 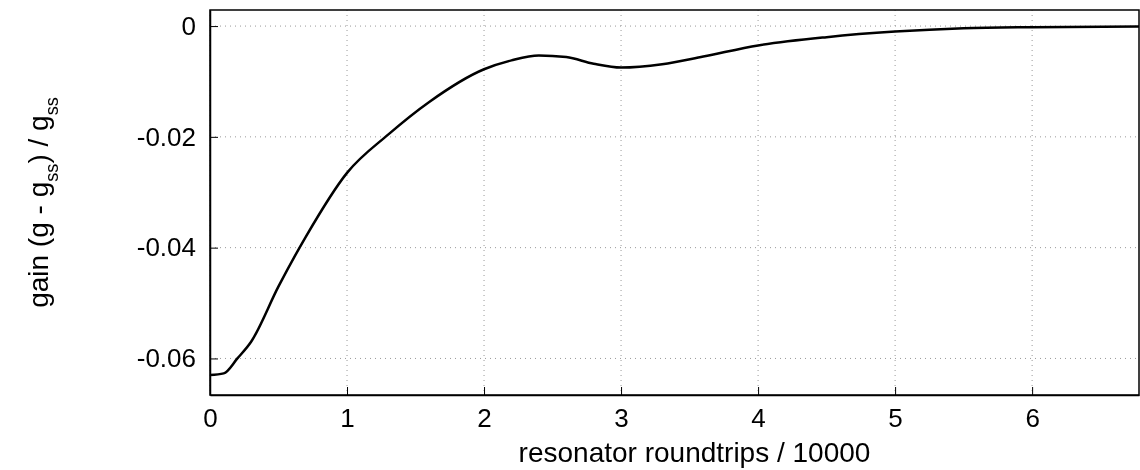 I want to click on y-tick-label: -0.04, so click(x=166, y=247).